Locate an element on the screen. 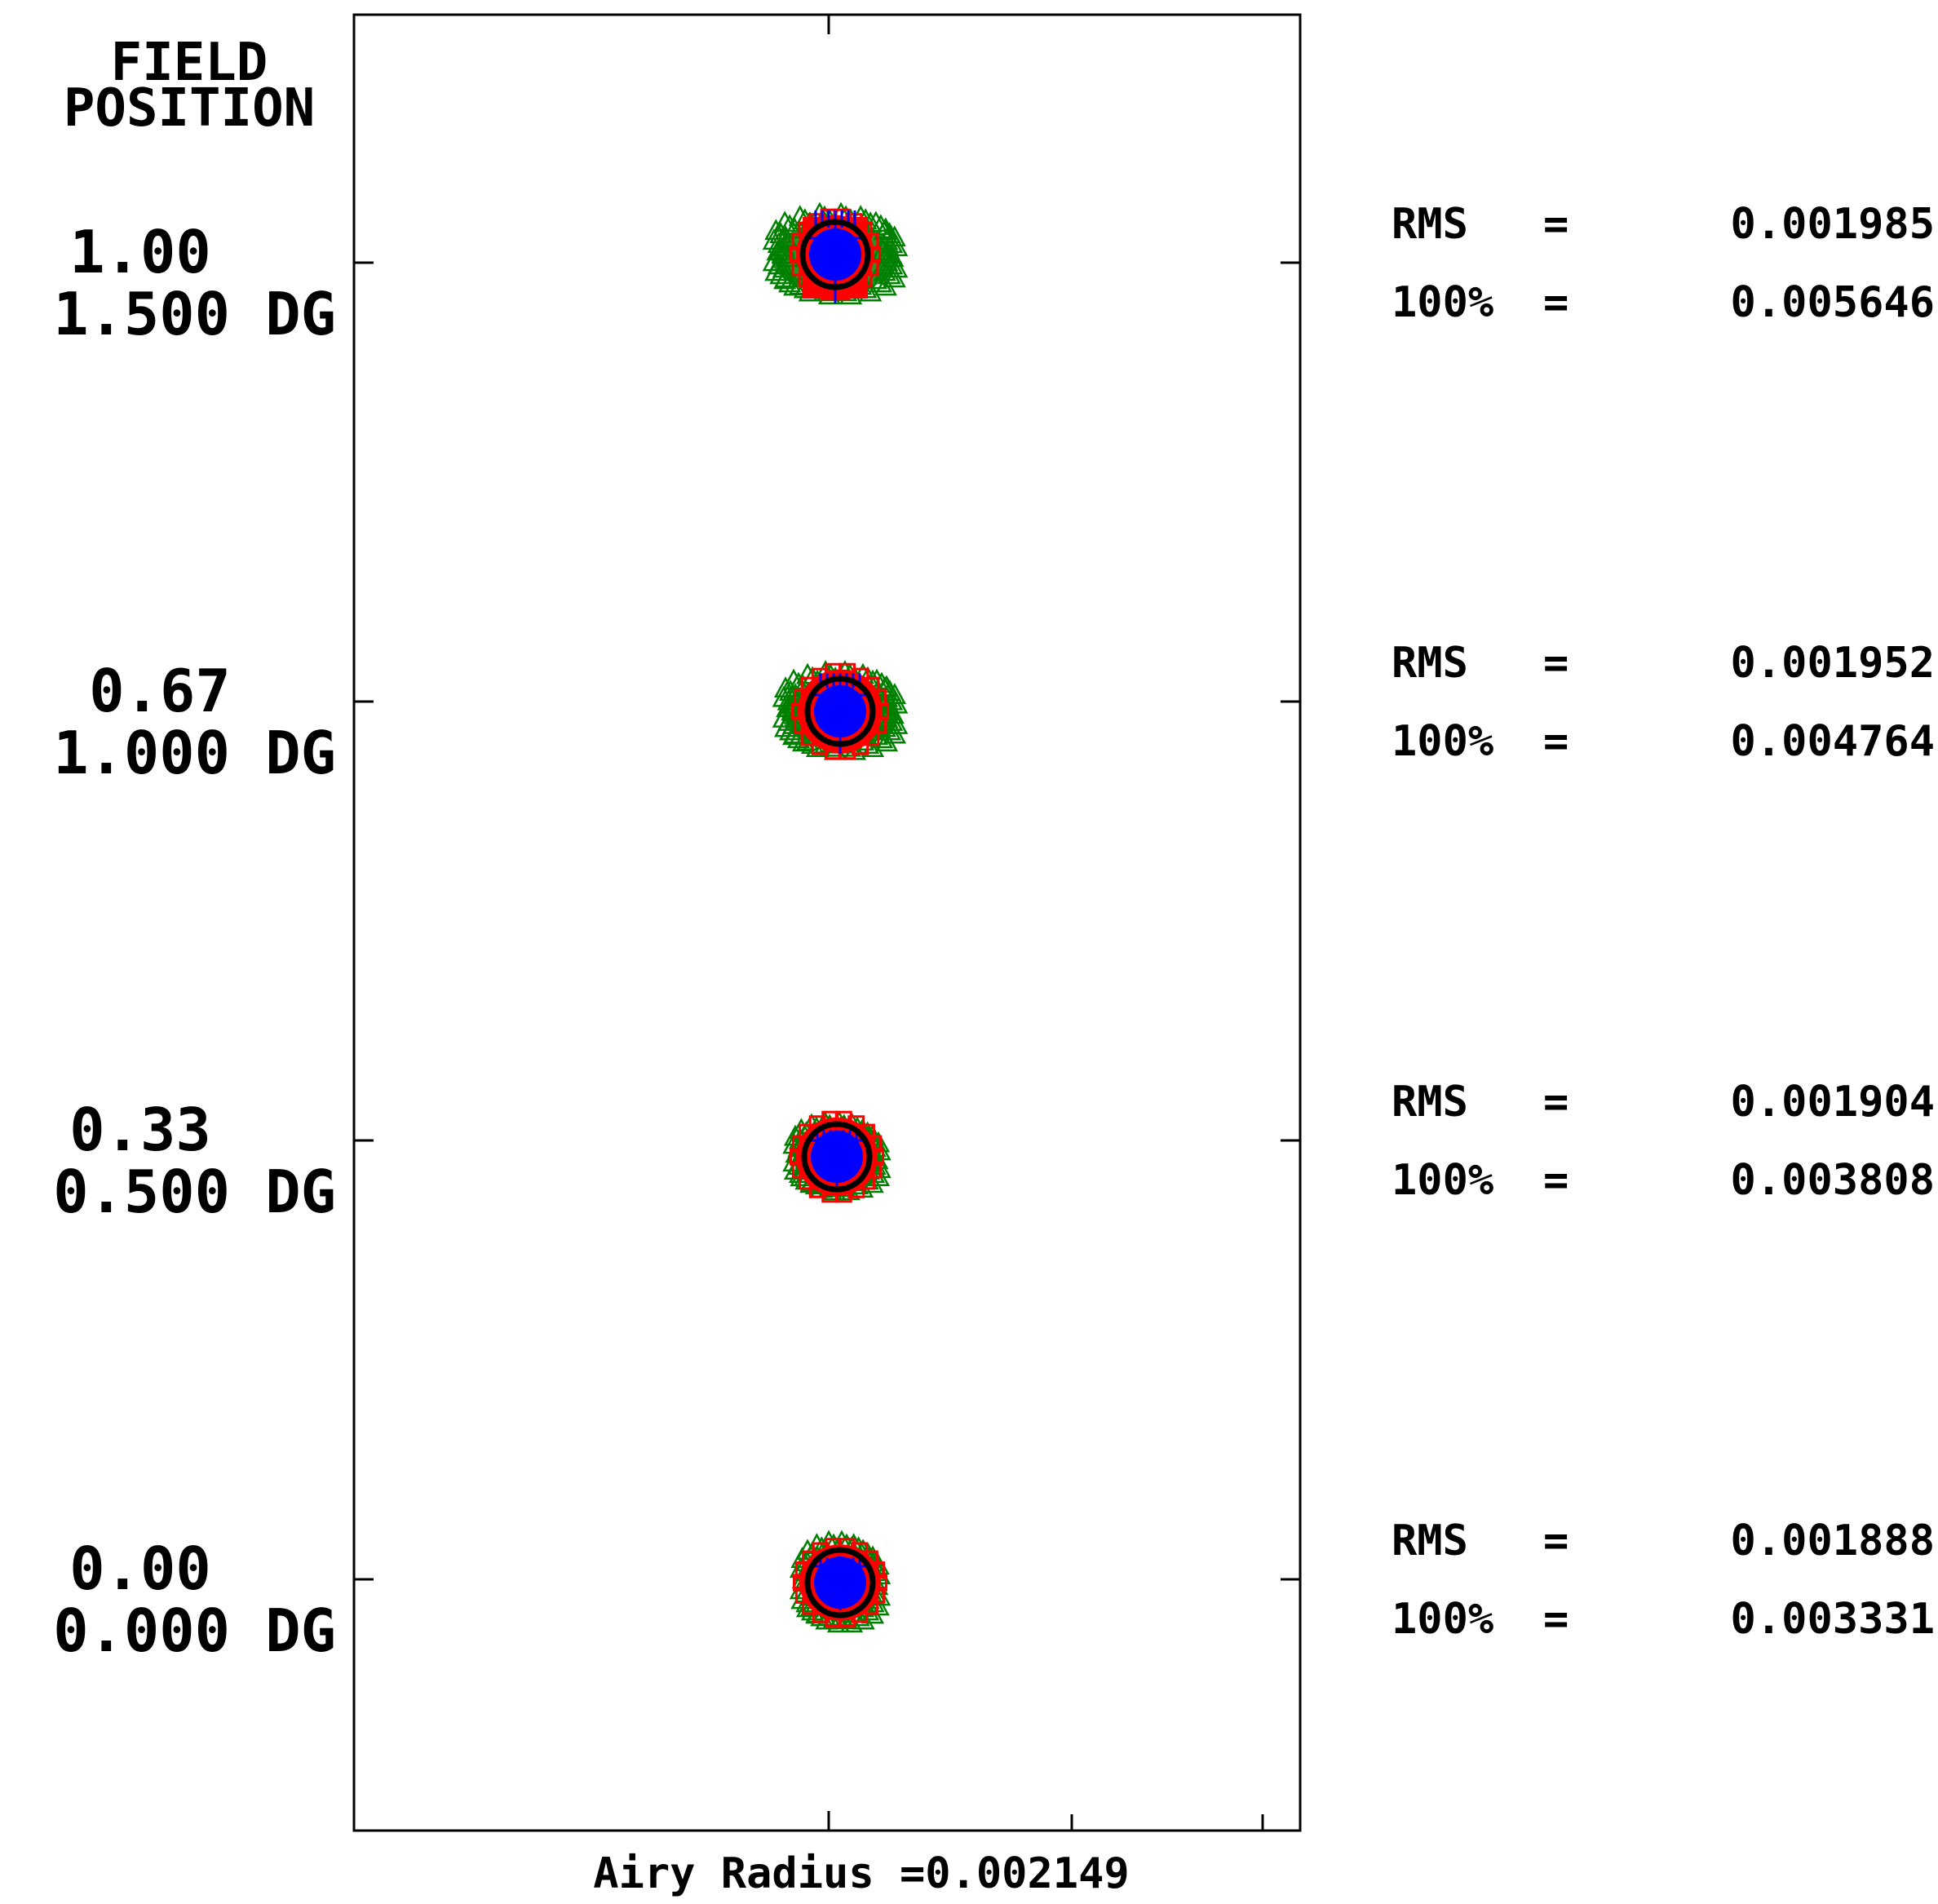  rms-value: 0.001985 is located at coordinates (1833, 224).